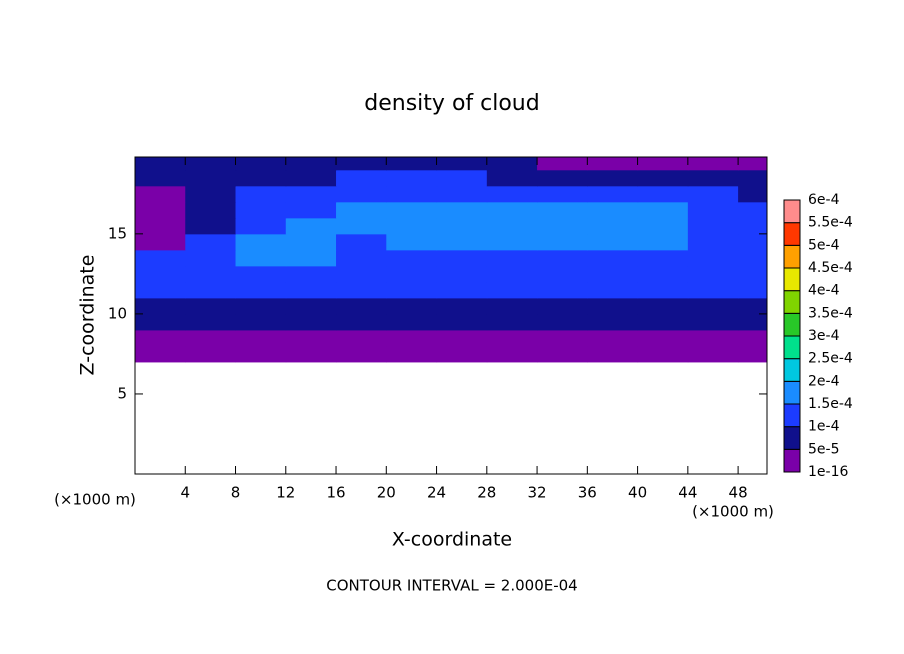 The width and height of the screenshot is (904, 654). I want to click on colorbar-label: 4e-4, so click(824, 291).